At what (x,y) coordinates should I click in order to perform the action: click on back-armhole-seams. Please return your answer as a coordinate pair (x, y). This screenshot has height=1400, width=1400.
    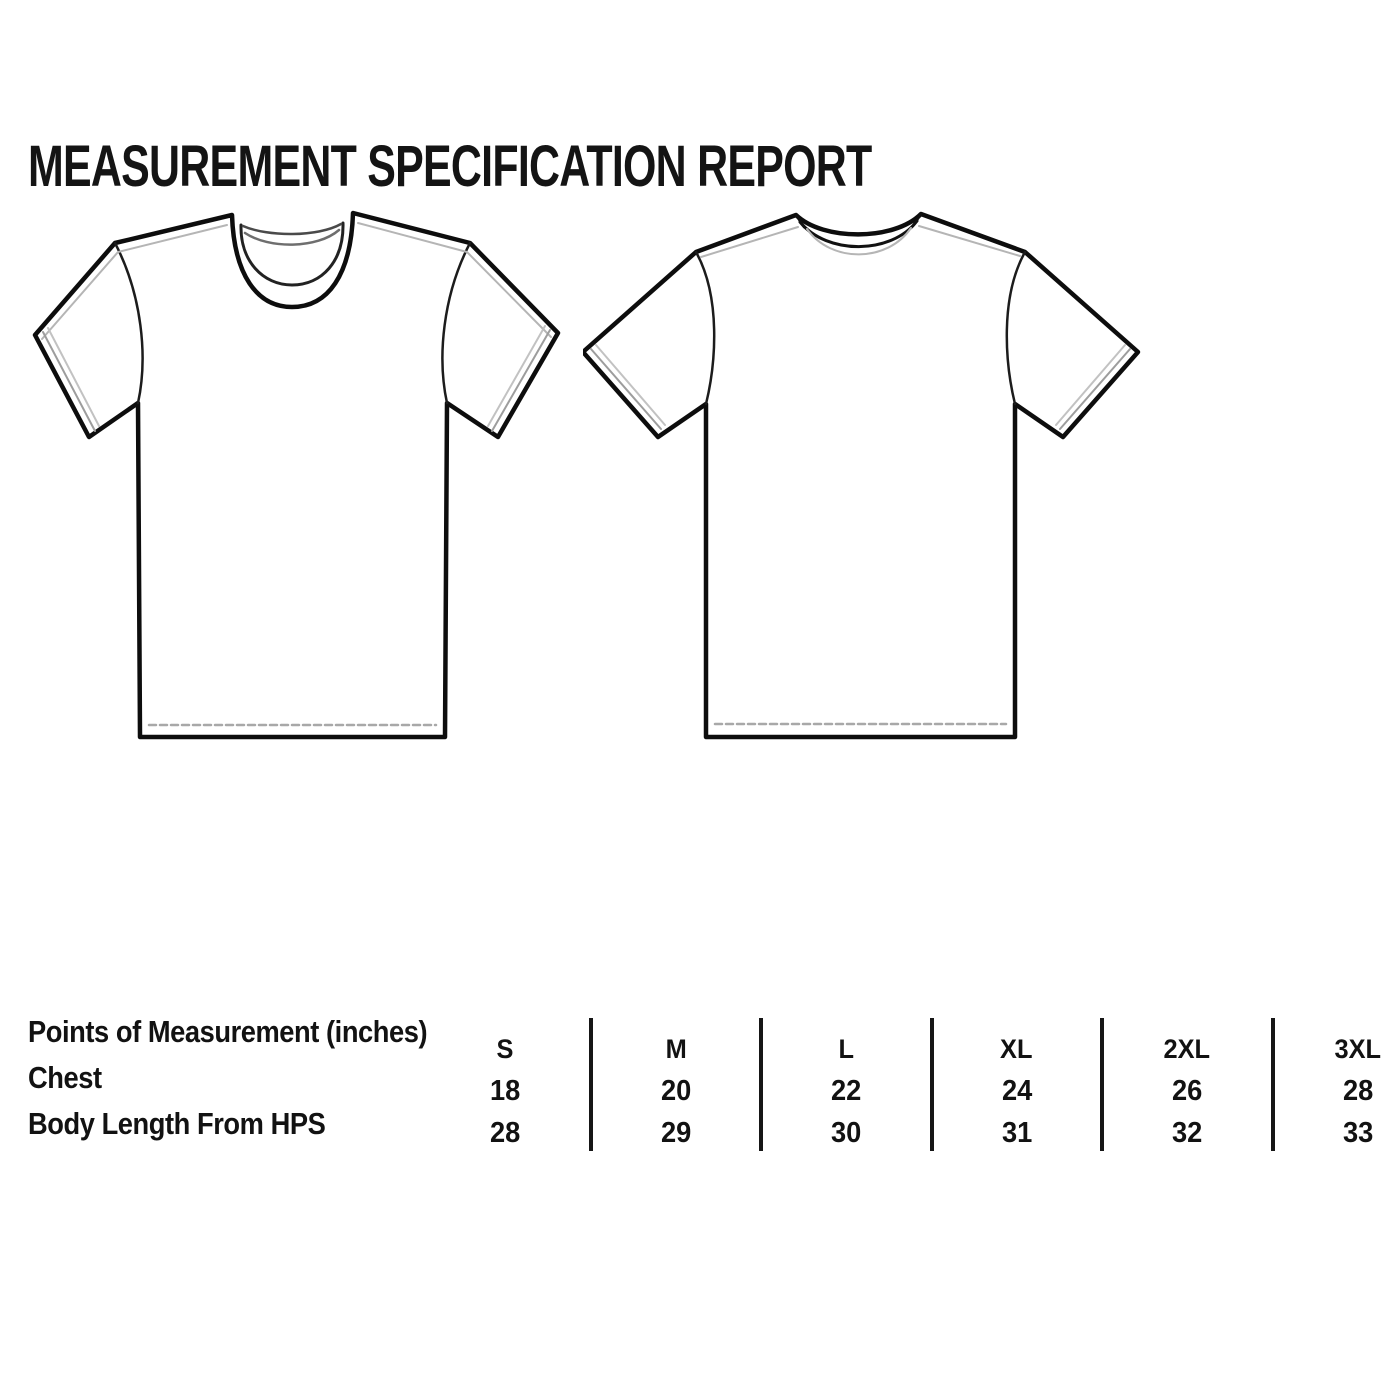
    Looking at the image, I should click on (860, 328).